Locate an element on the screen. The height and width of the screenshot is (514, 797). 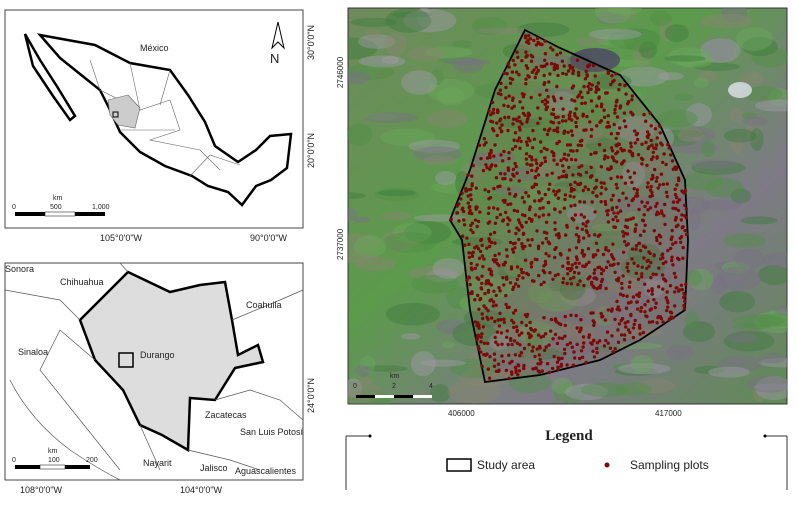
lat-label: 20°0'0"N is located at coordinates (311, 150).